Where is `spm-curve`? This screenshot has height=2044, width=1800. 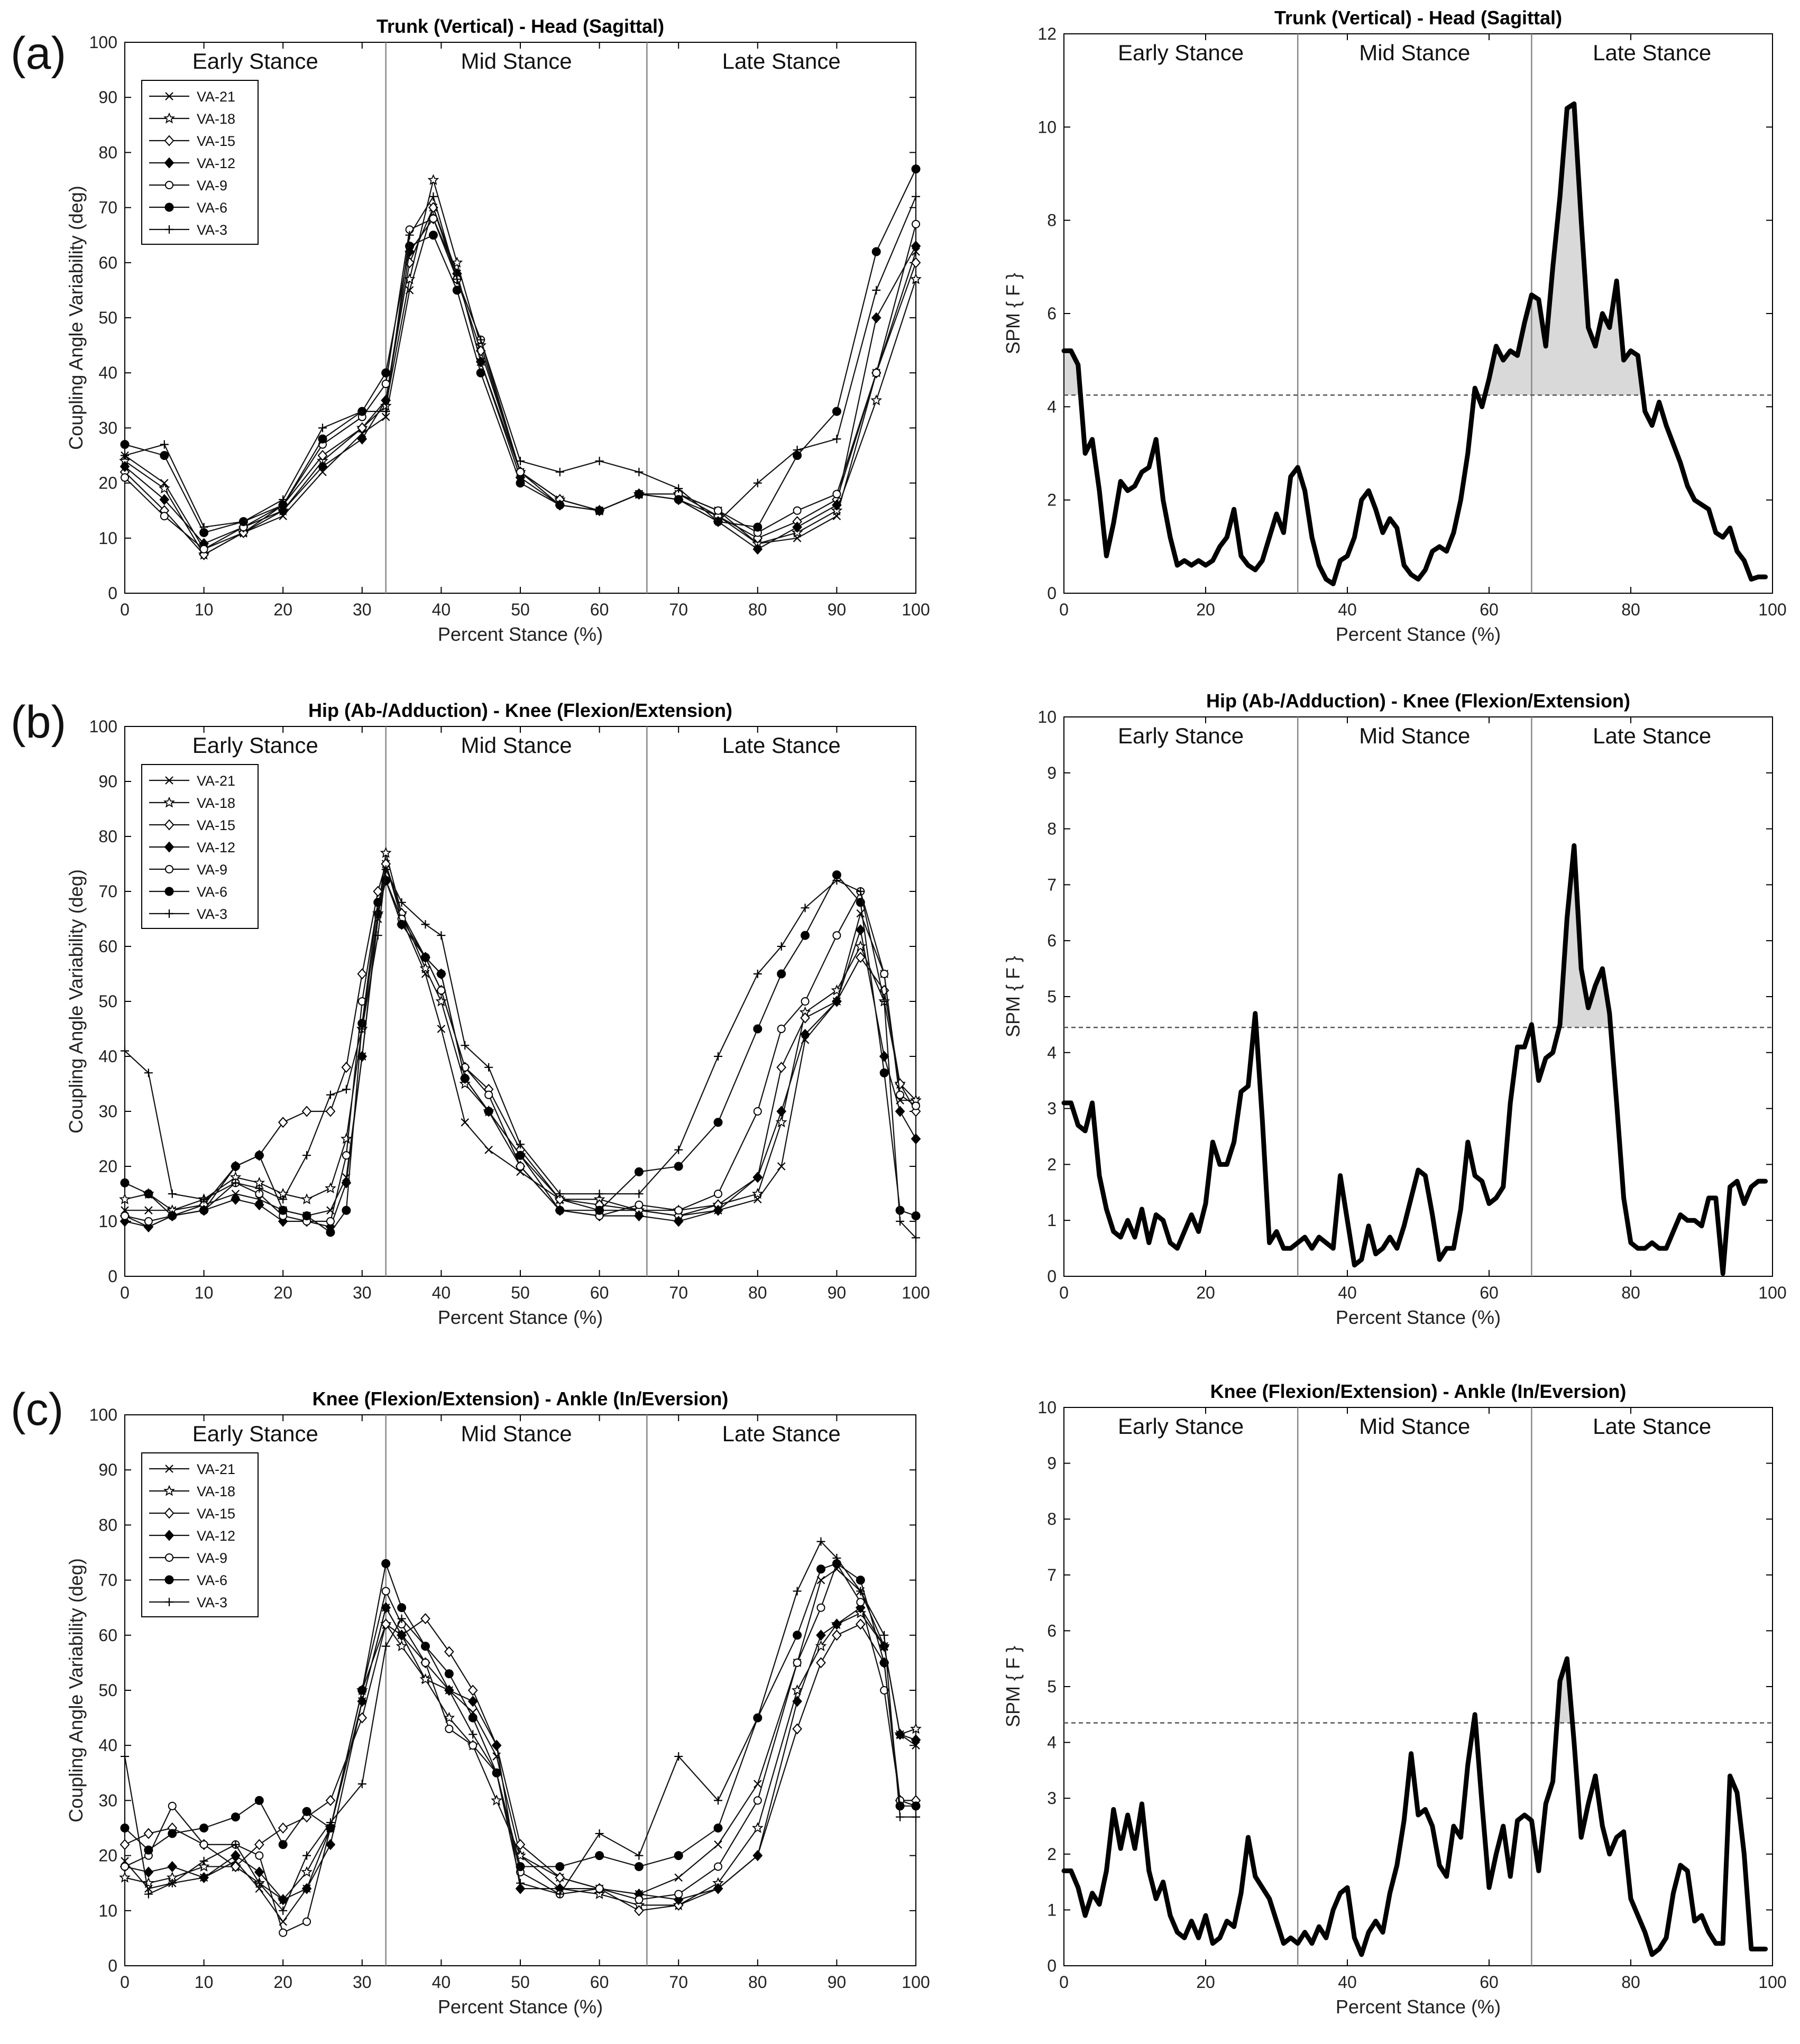
spm-curve is located at coordinates (1415, 1059).